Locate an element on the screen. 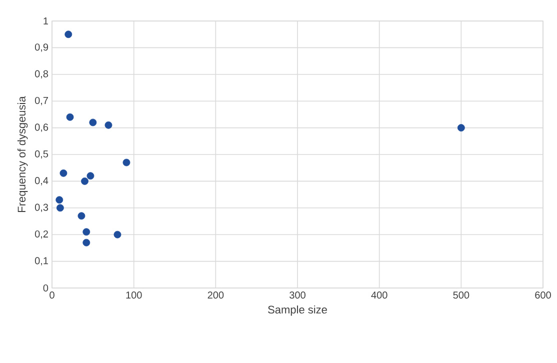 This screenshot has height=363, width=557. x-tick-label: 500 is located at coordinates (461, 295).